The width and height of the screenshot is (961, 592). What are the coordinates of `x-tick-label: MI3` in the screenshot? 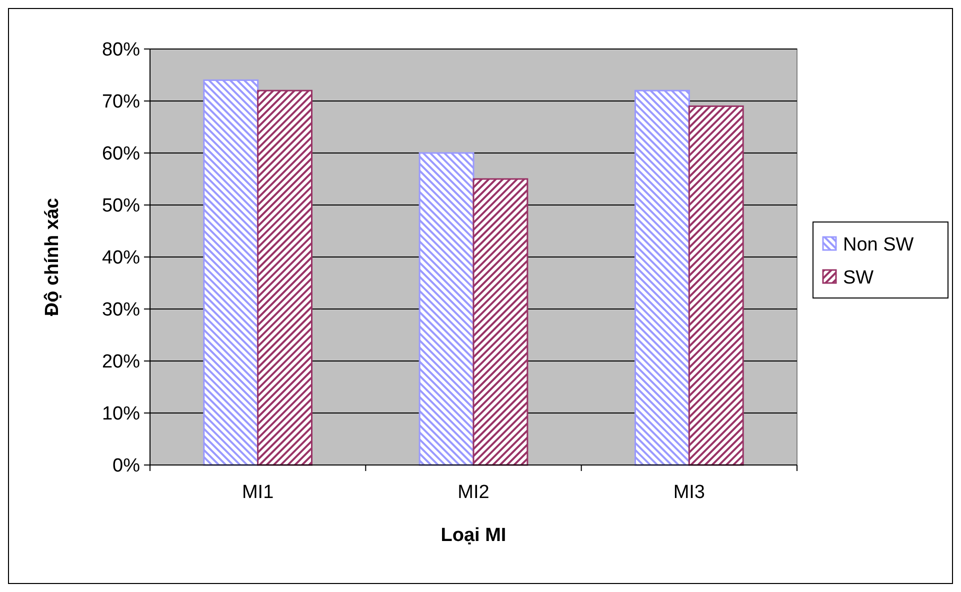 It's located at (689, 492).